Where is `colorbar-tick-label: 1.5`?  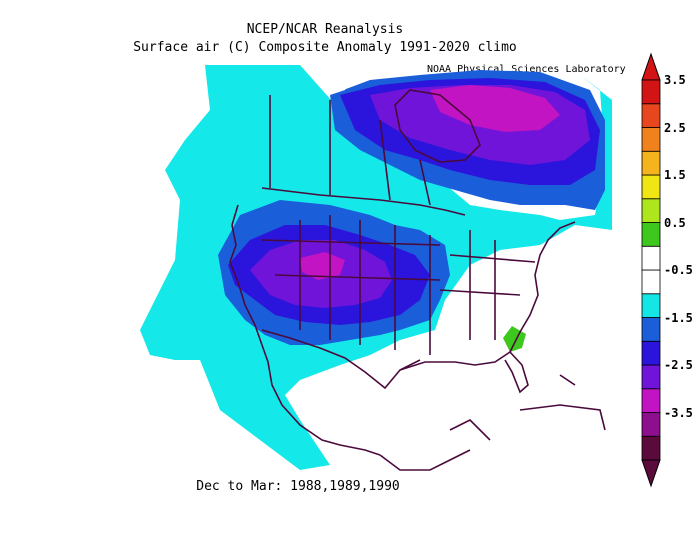 colorbar-tick-label: 1.5 is located at coordinates (675, 175).